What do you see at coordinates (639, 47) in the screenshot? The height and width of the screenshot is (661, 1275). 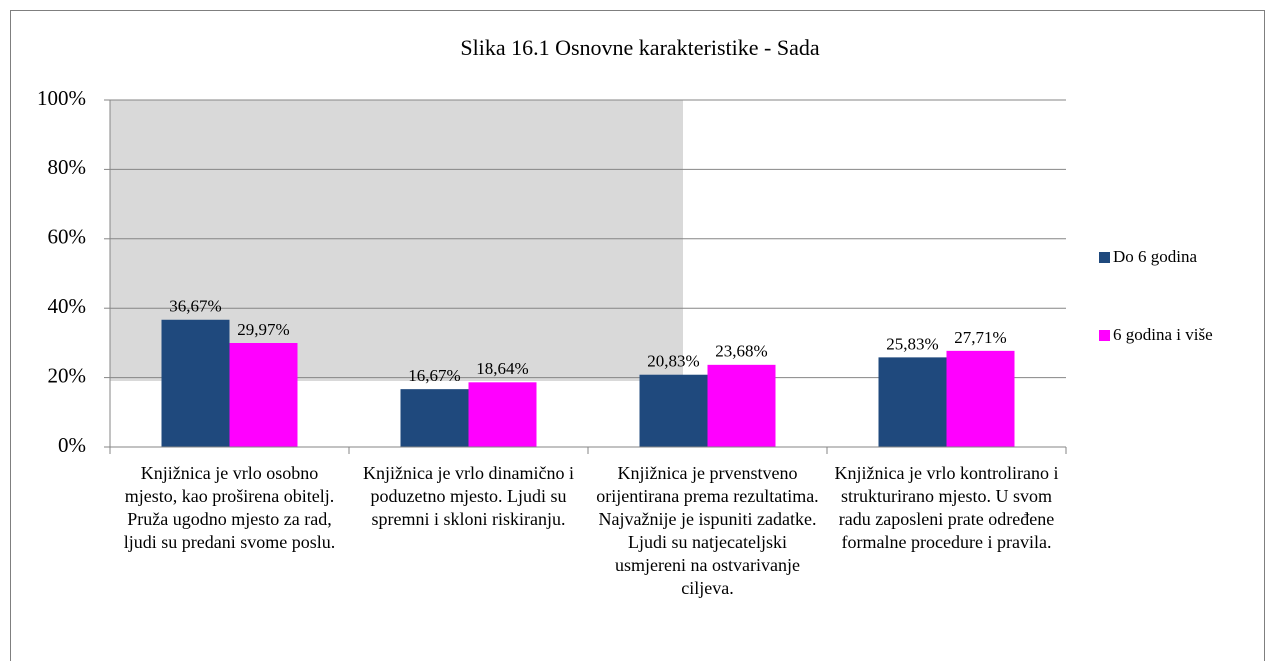 I see `chart-title: Slika 16.1 Osnovne karakteristike - Sada` at bounding box center [639, 47].